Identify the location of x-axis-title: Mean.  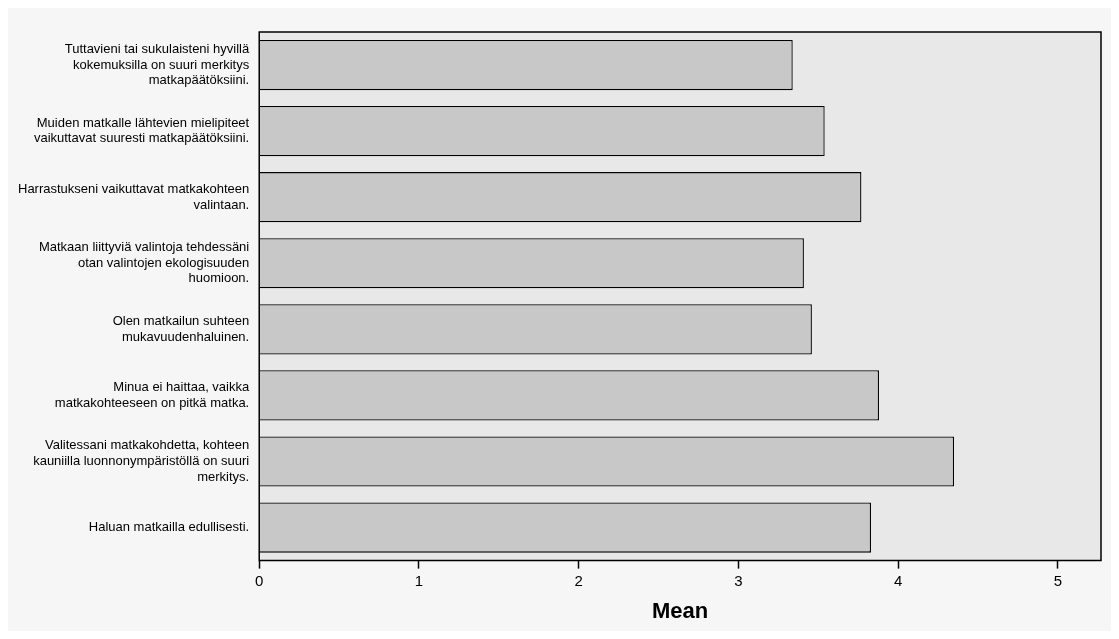
(680, 610).